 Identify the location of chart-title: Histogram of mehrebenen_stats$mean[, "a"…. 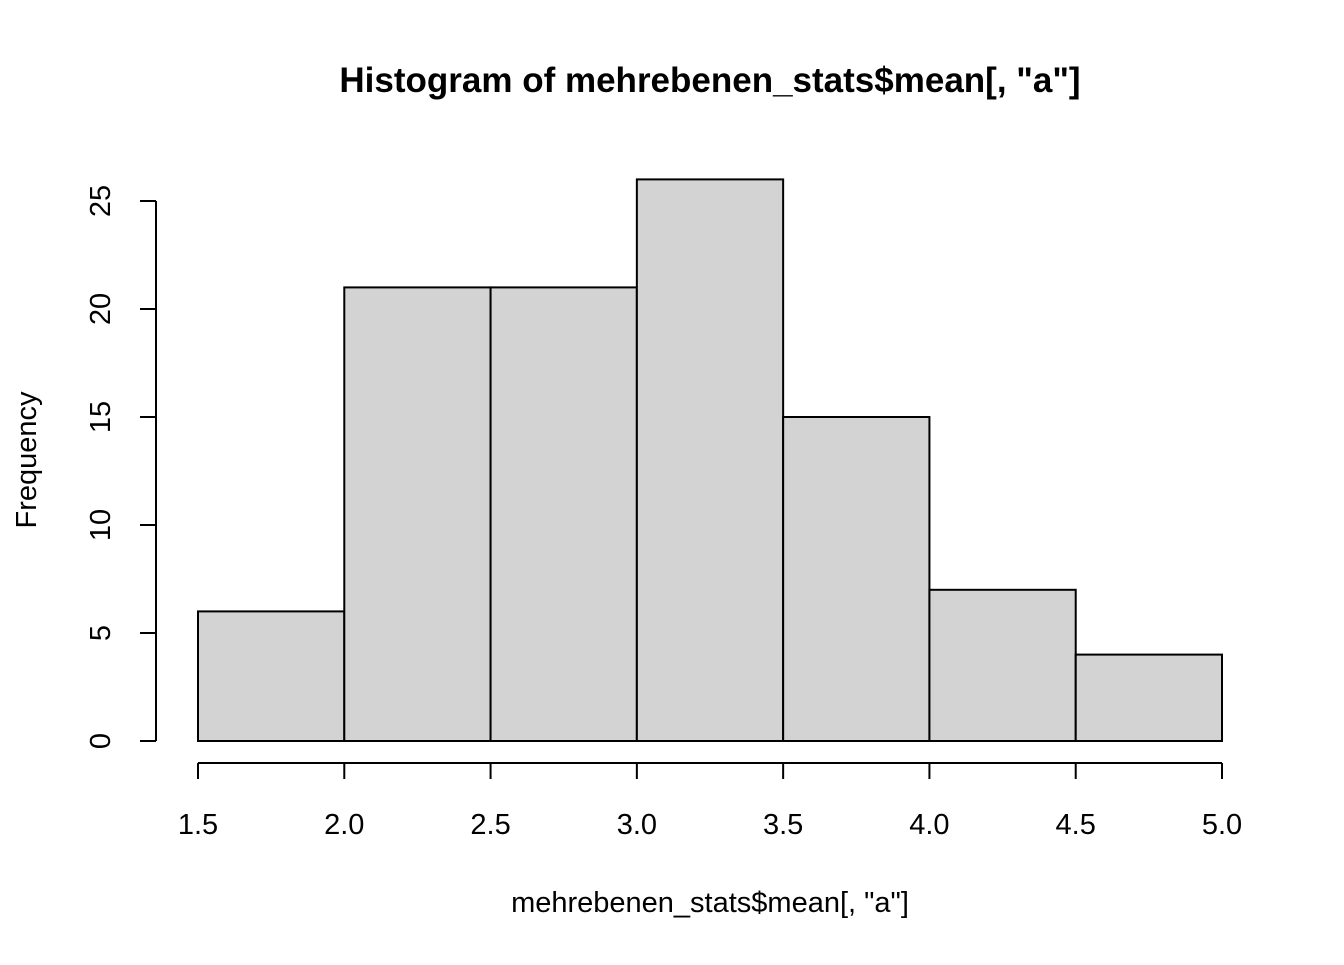
(709, 80).